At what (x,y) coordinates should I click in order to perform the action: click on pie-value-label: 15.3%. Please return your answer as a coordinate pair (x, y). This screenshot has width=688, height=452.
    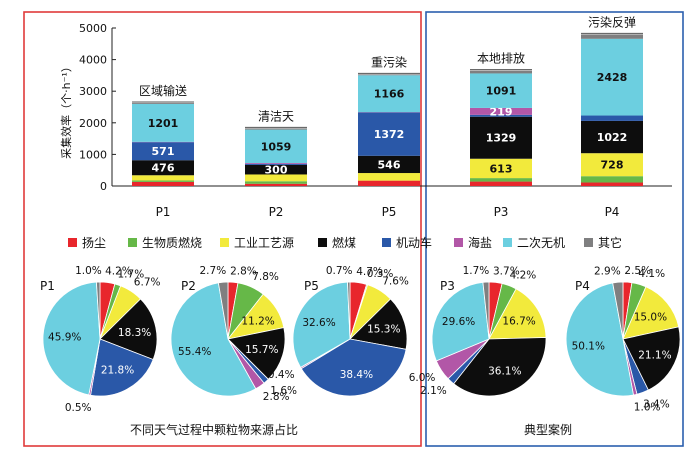
    Looking at the image, I should click on (383, 330).